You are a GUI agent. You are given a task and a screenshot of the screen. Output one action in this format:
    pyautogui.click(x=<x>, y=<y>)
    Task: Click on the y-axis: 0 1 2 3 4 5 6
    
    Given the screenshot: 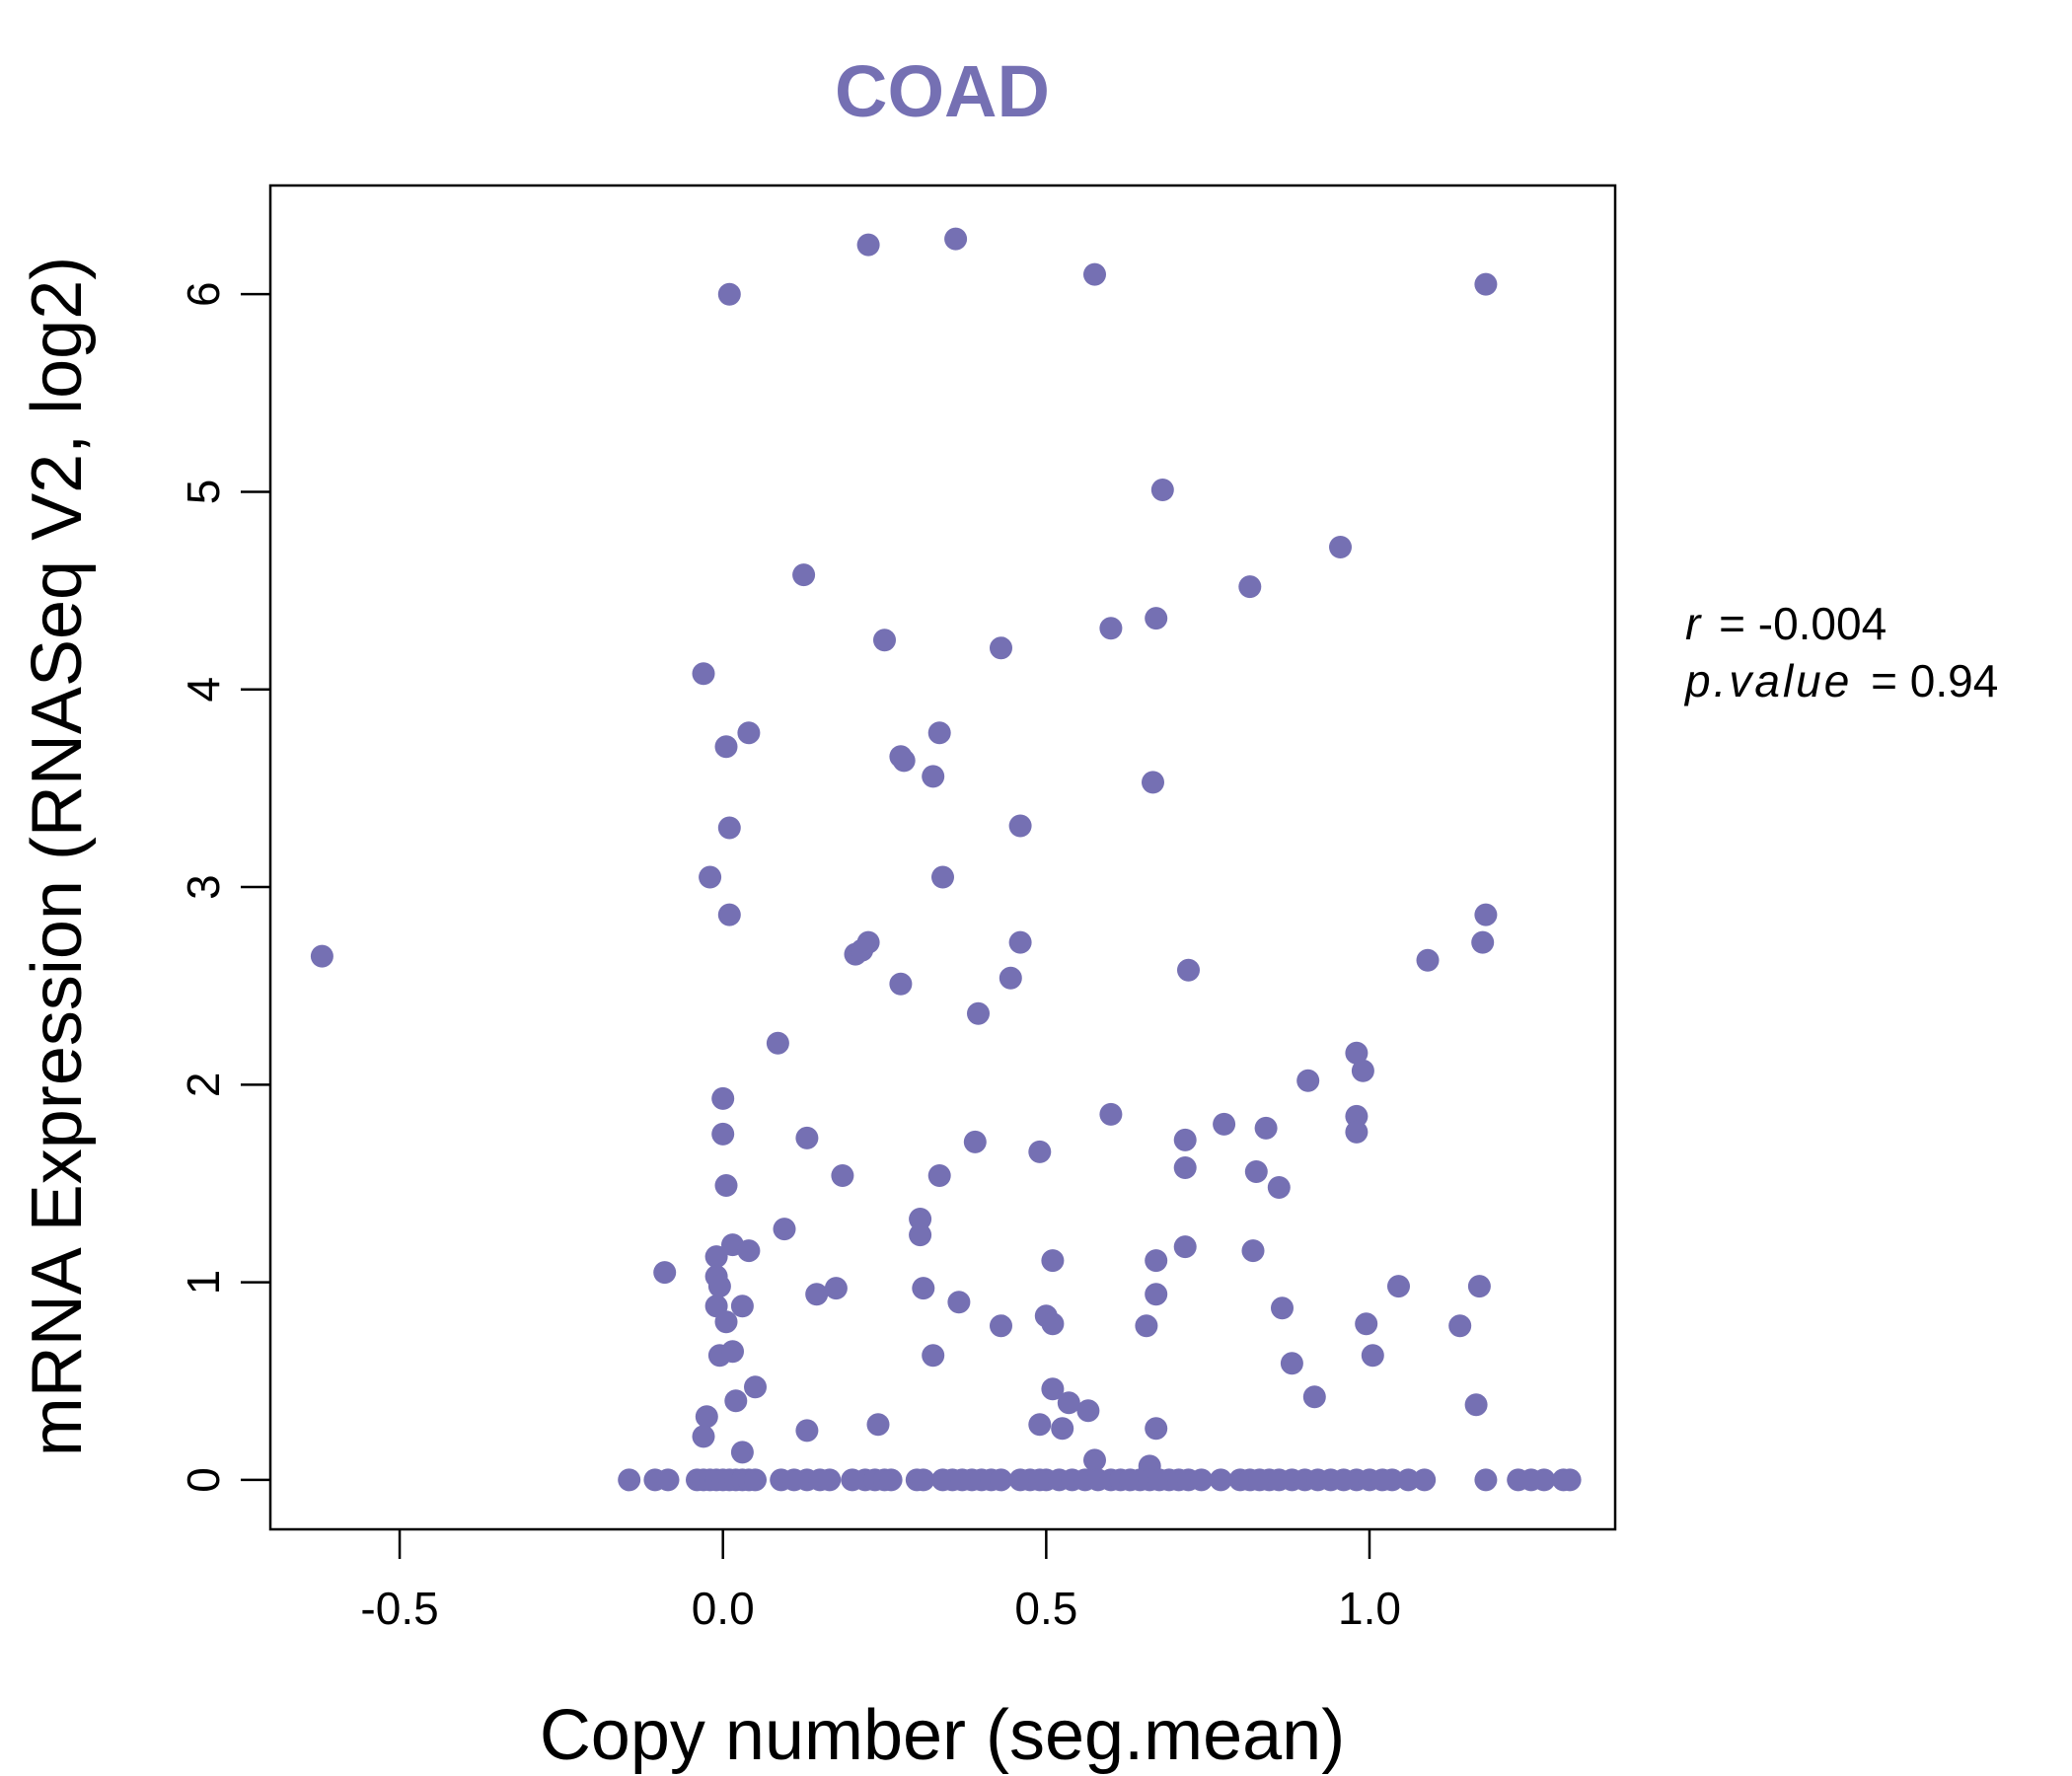 What is the action you would take?
    pyautogui.click(x=224, y=887)
    